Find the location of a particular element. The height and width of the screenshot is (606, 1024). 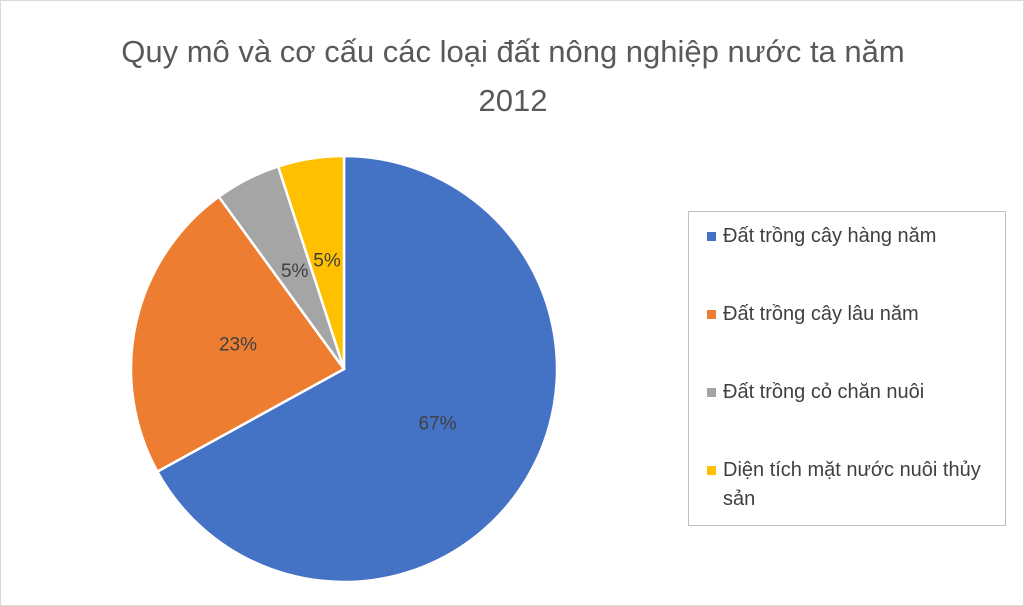

legend-item: Diện tích mặt nước nuôi thủy sản is located at coordinates (851, 485).